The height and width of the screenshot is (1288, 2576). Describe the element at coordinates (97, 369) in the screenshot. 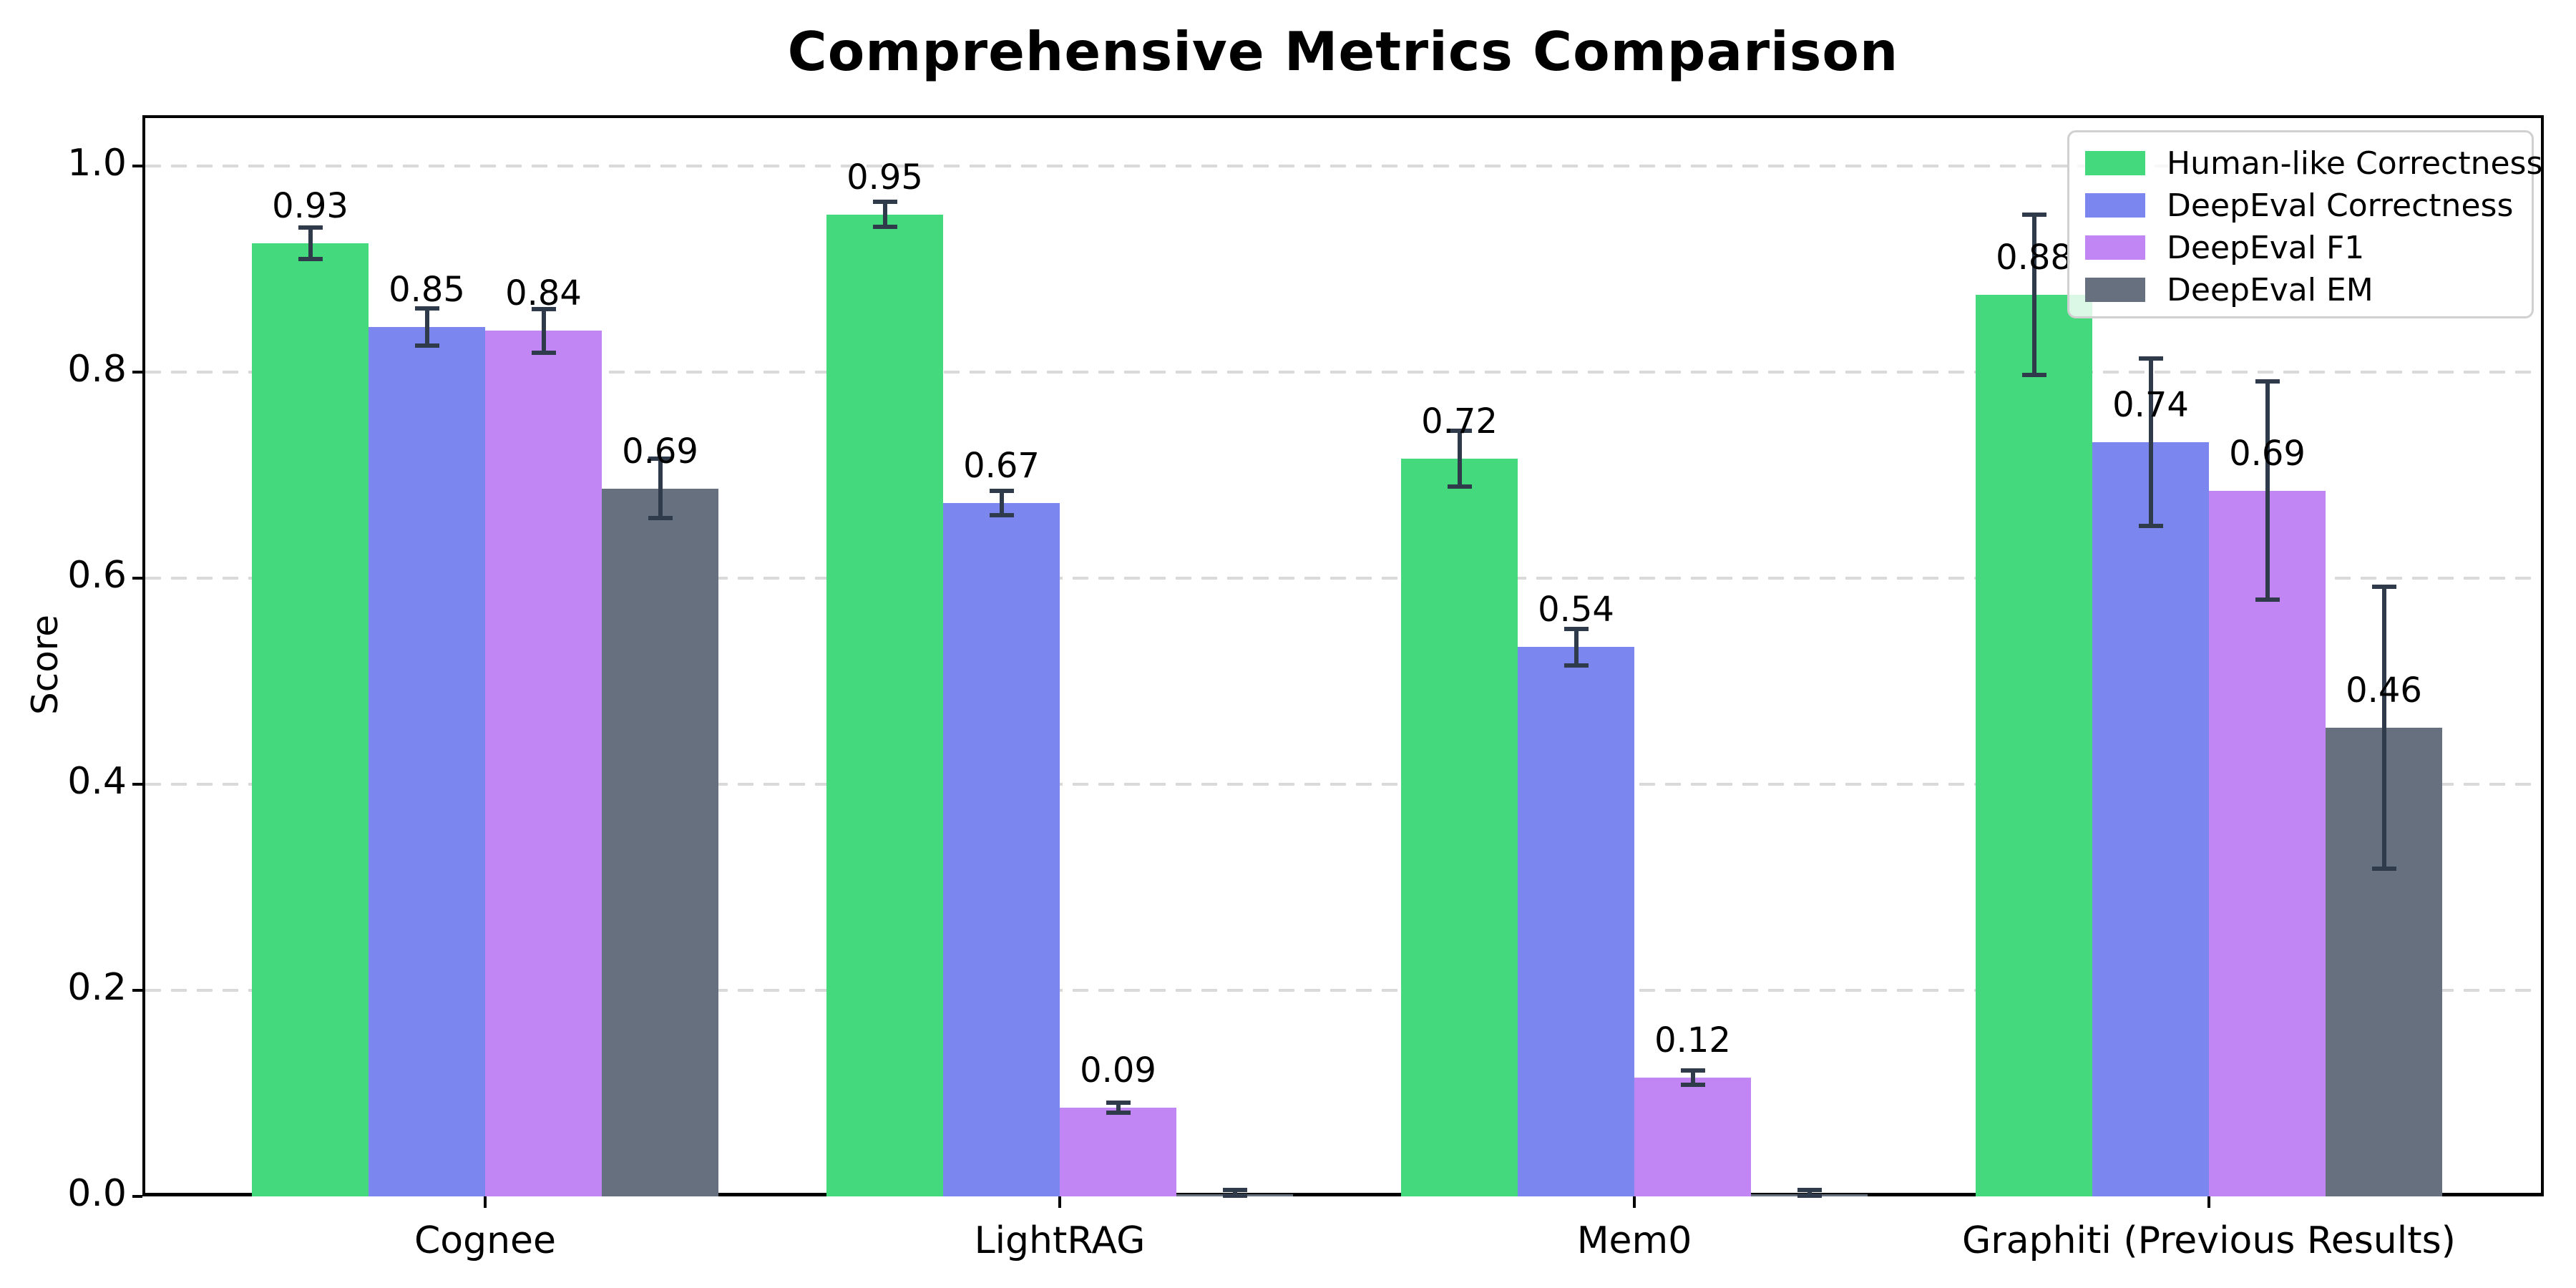

I see `y-tick-label: 0.8` at that location.